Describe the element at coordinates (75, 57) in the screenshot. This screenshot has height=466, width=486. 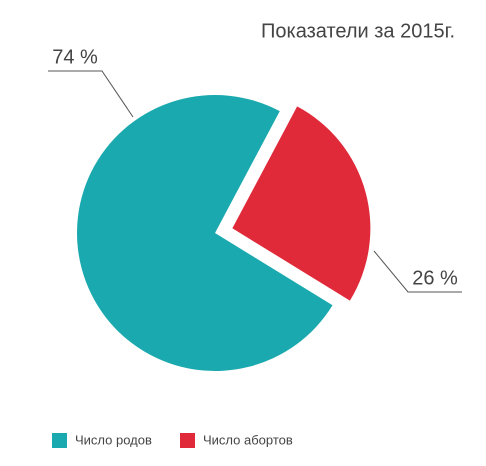
I see `data-label: 74 %` at that location.